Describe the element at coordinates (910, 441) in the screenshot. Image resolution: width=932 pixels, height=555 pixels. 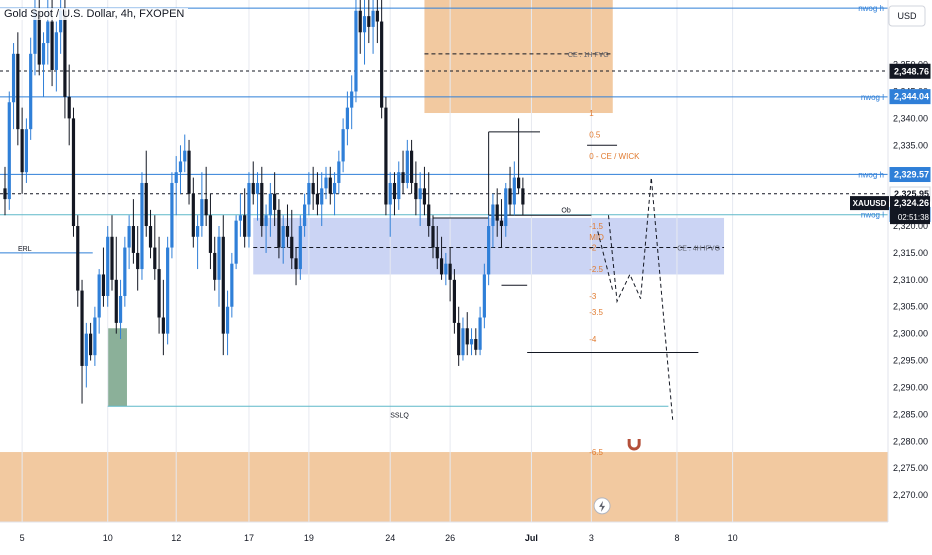
I see `price-tick-2: 2,280.00` at that location.